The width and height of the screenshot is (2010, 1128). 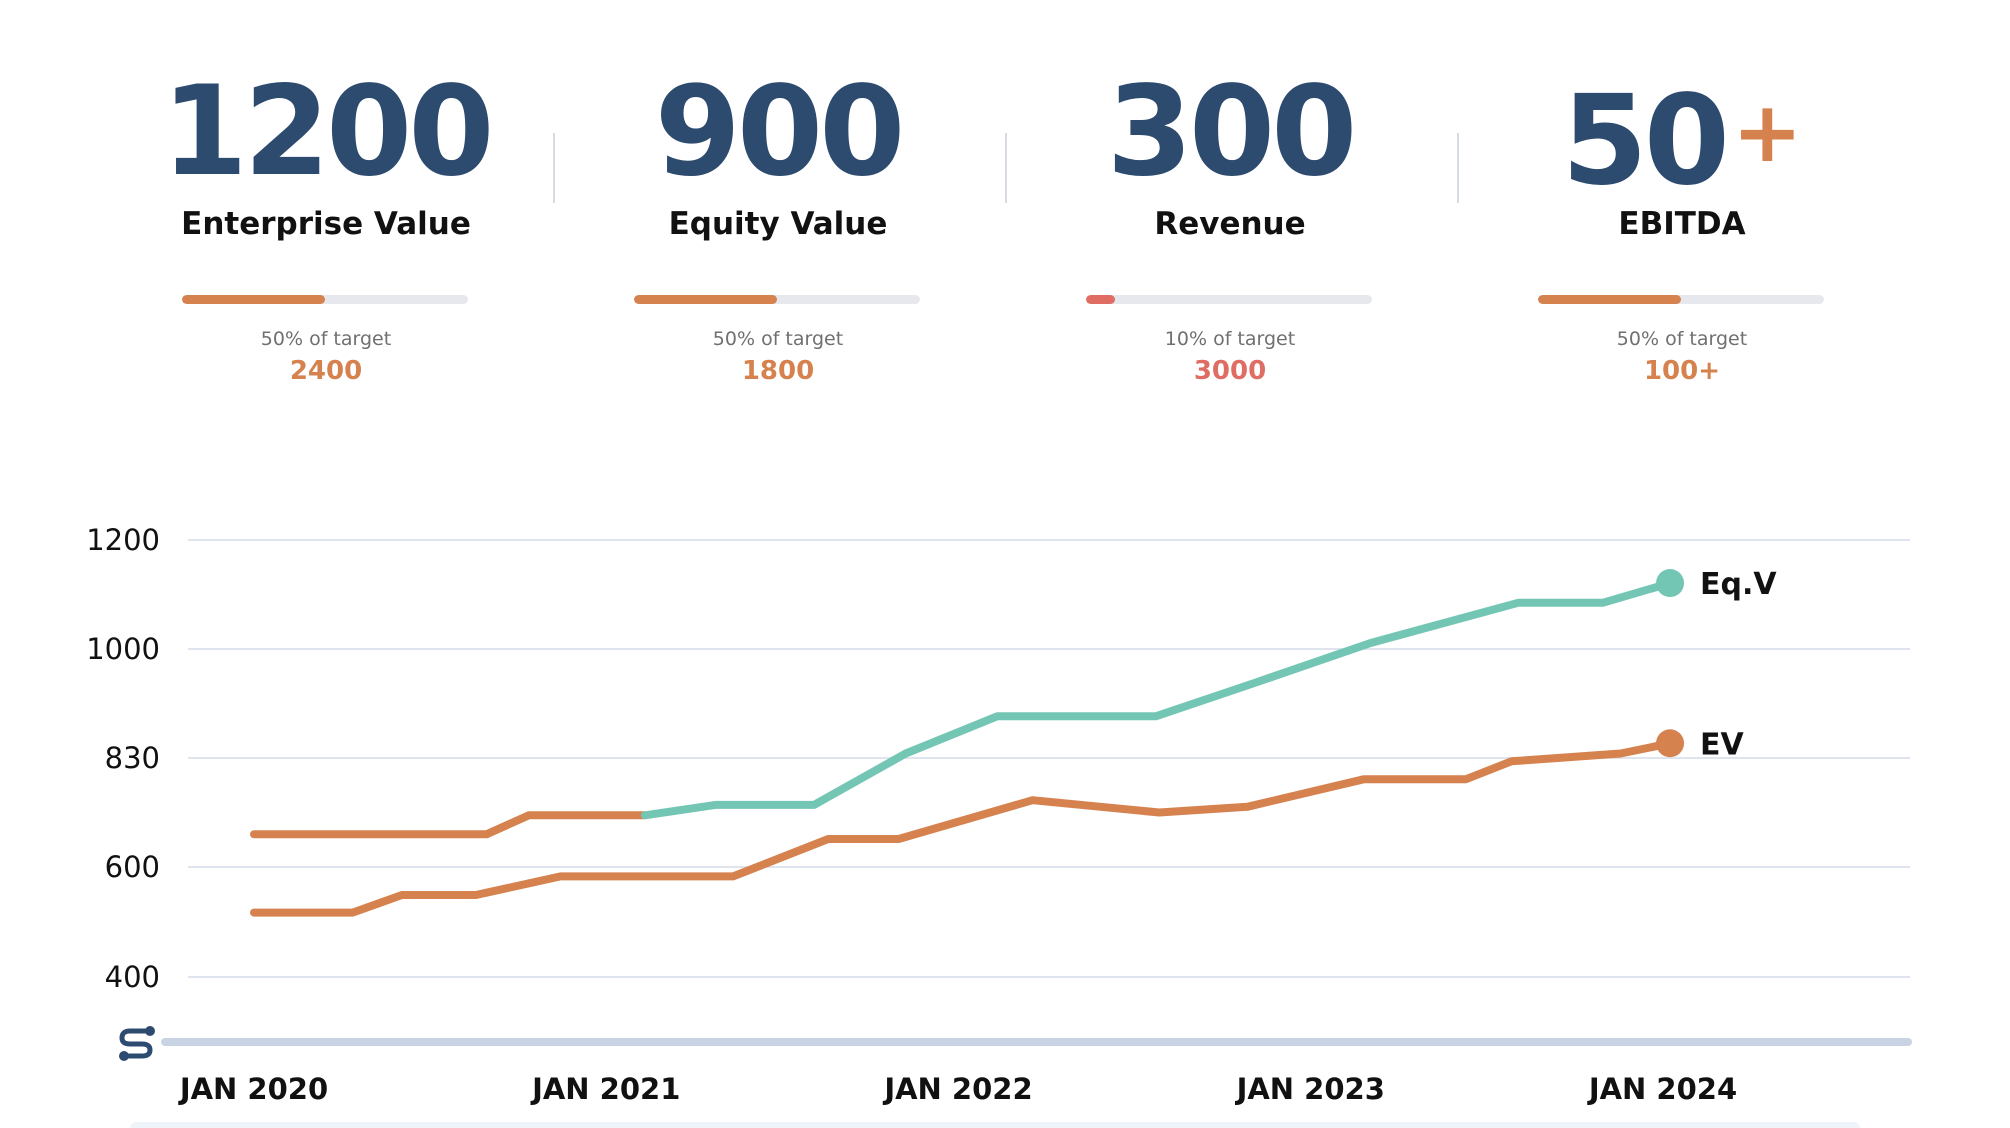 I want to click on kpi-card-equity-value: 900 Equity Value 50% of target 1800, so click(x=778, y=210).